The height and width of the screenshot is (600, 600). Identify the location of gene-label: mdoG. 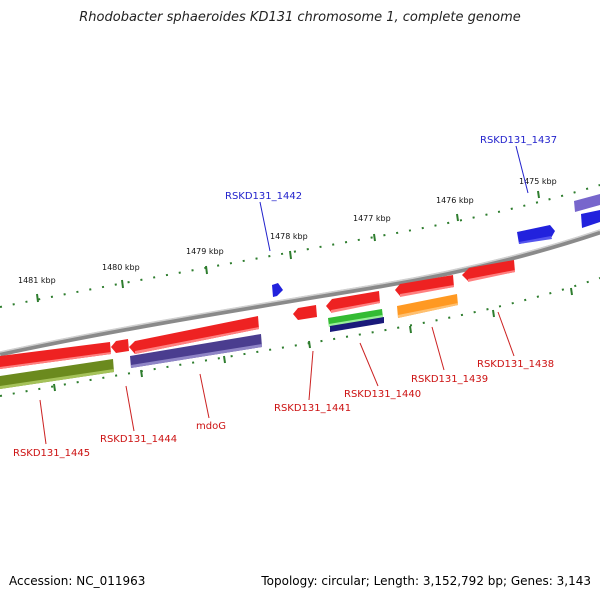
(211, 426).